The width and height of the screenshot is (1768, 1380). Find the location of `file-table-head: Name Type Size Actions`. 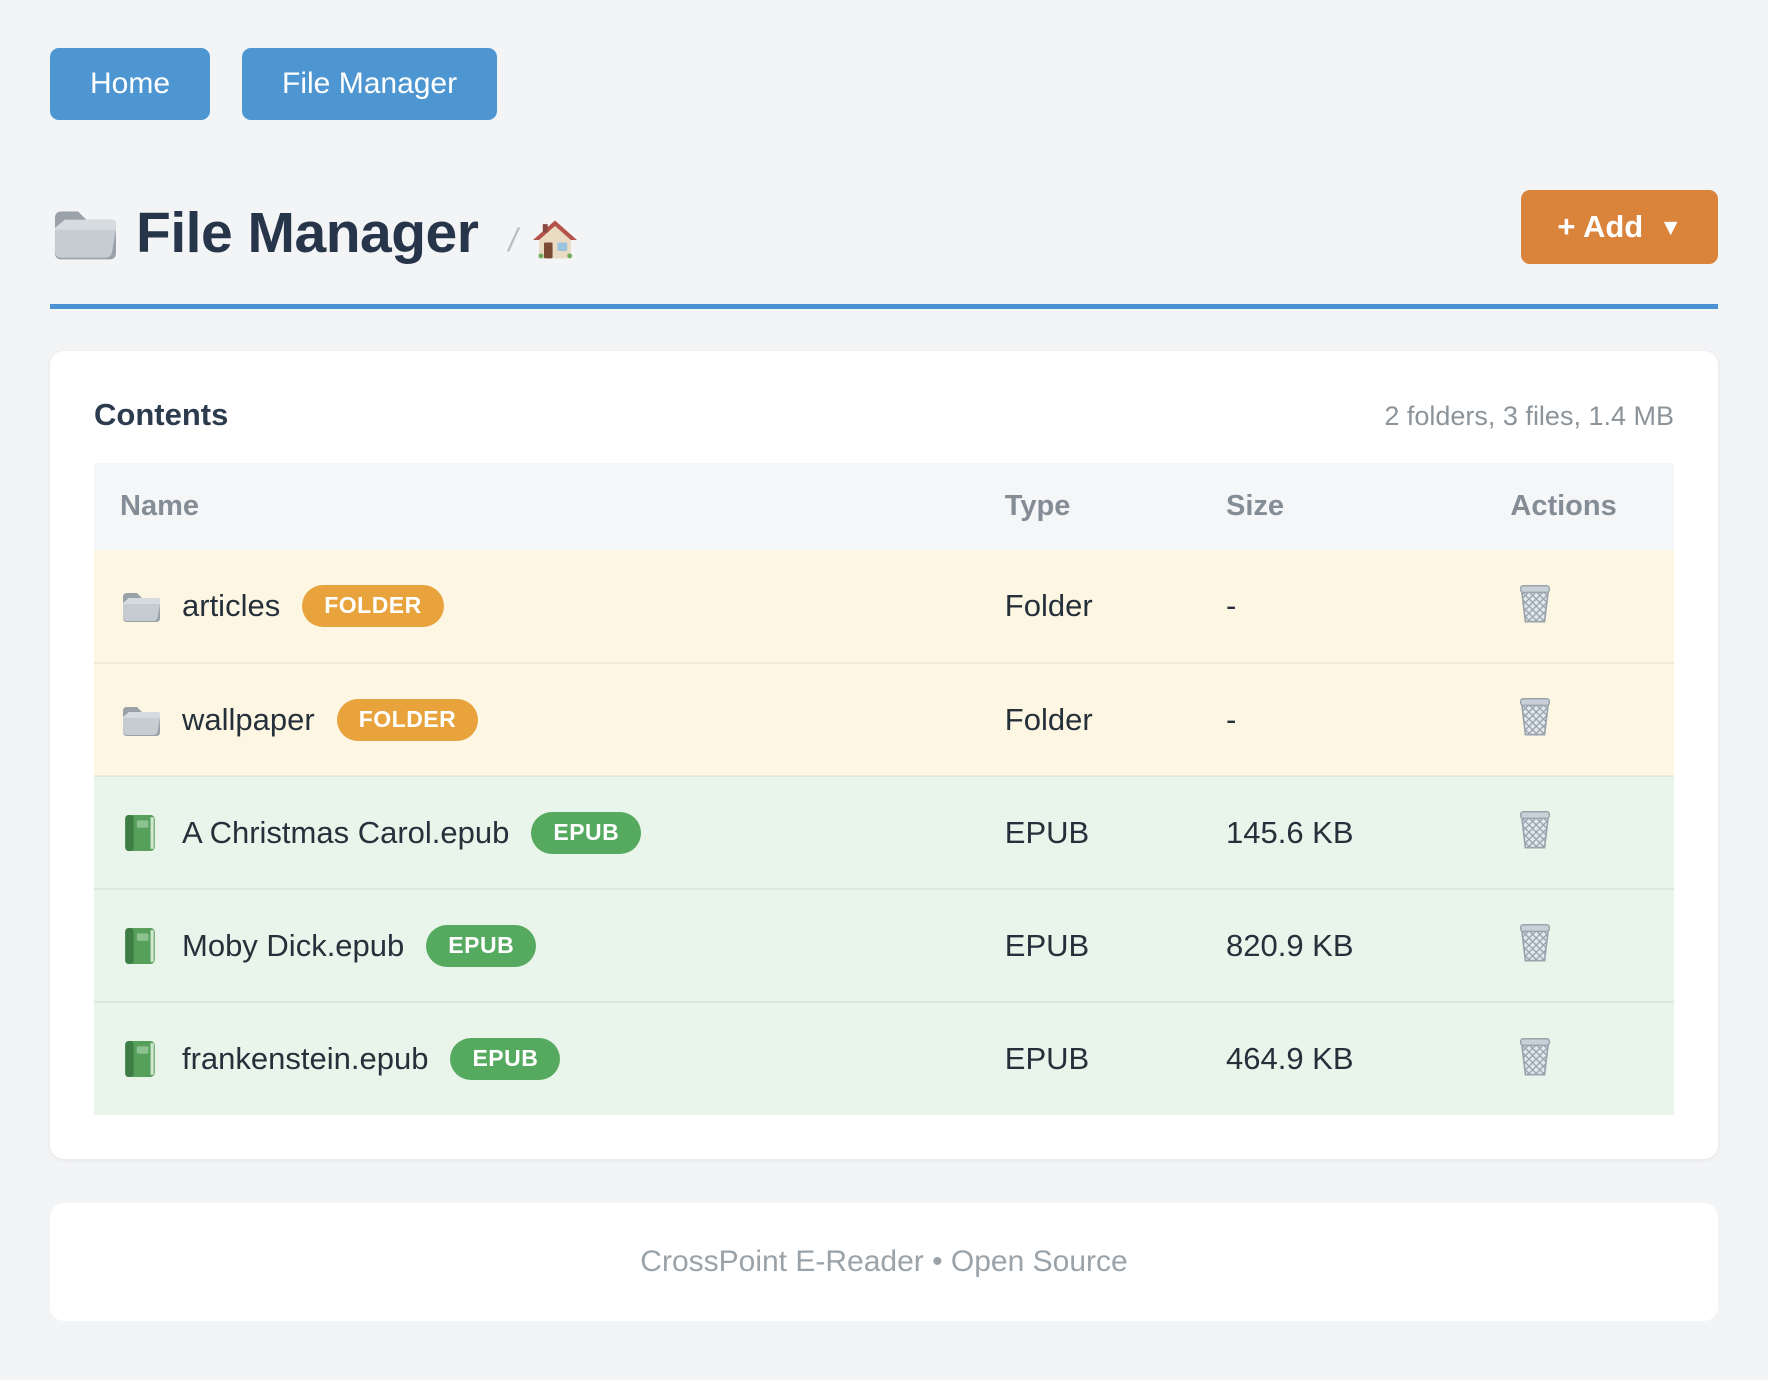

file-table-head: Name Type Size Actions is located at coordinates (884, 506).